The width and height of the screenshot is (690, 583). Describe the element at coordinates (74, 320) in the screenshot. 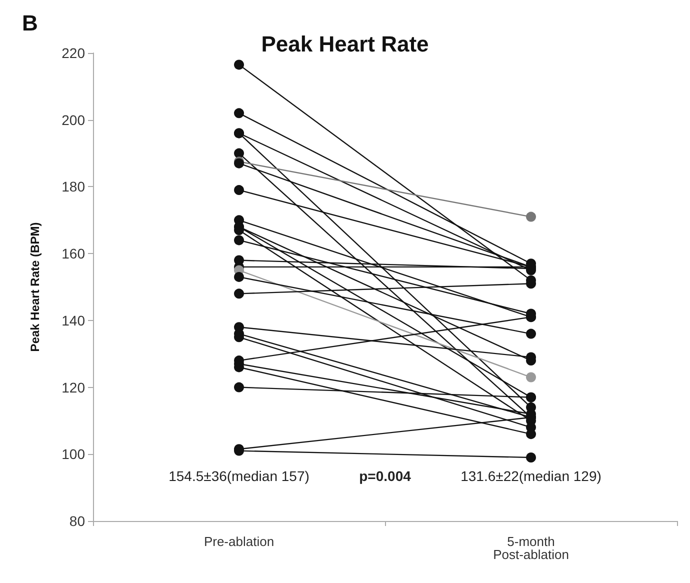

I see `y-tick-label: 140` at that location.